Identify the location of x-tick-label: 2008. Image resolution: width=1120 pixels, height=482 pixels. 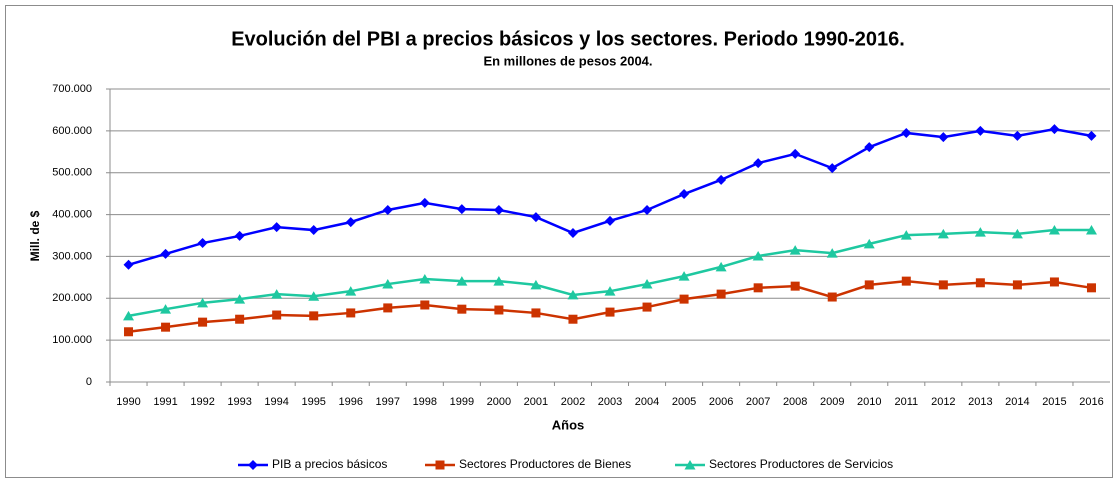
(795, 402).